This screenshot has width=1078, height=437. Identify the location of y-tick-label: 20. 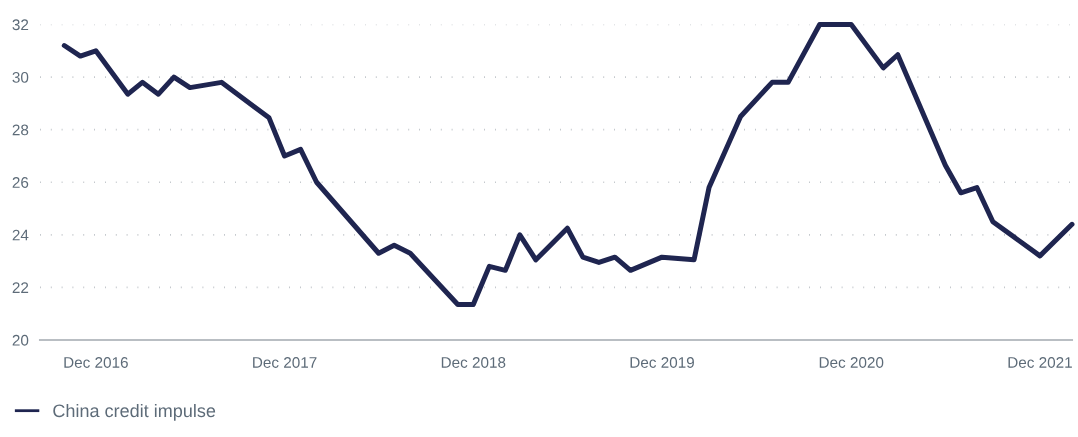
(20, 340).